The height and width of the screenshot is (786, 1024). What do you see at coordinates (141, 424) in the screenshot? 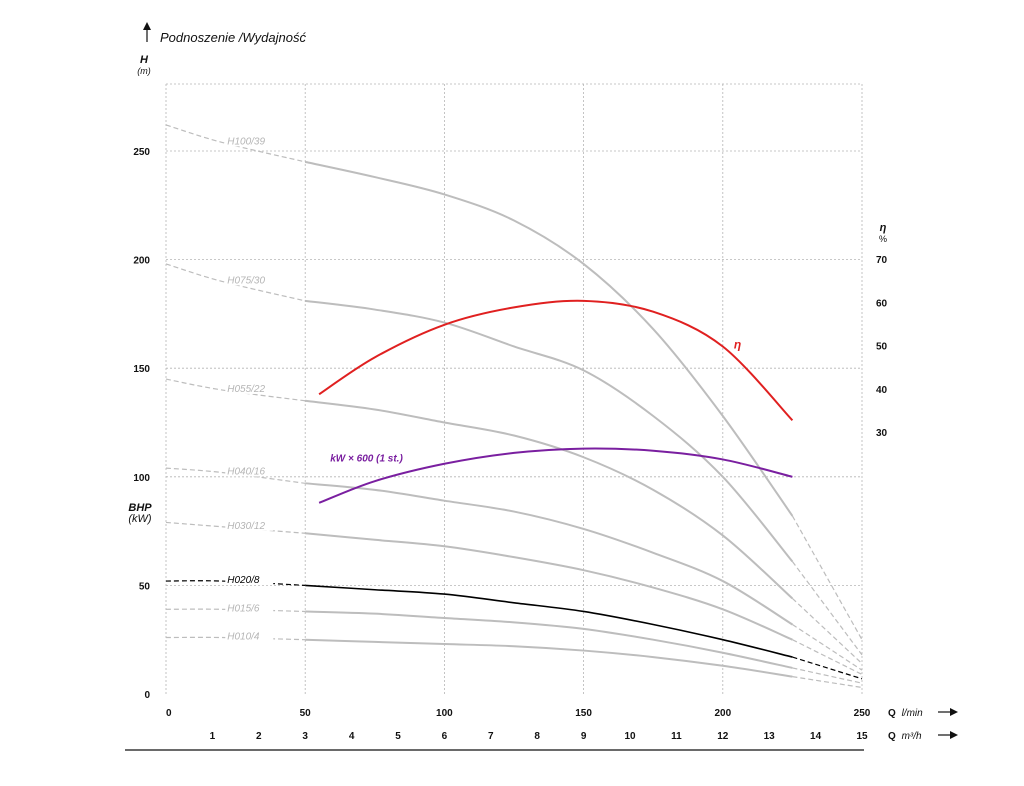
I see `y-tick-labels: 0 50 100 150 200 250` at bounding box center [141, 424].